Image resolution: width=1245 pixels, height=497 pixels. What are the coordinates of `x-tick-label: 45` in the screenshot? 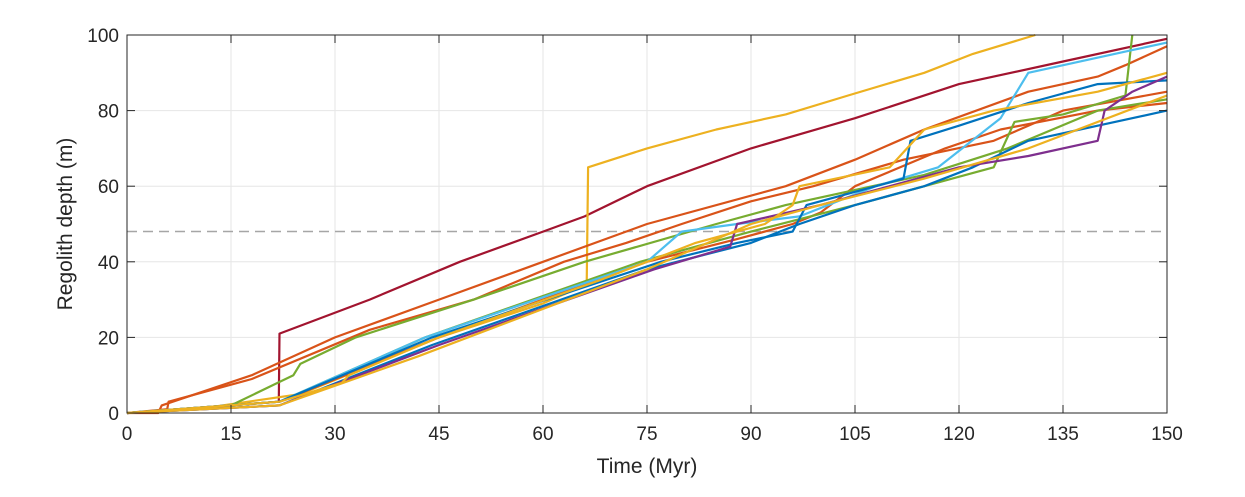 It's located at (438, 434).